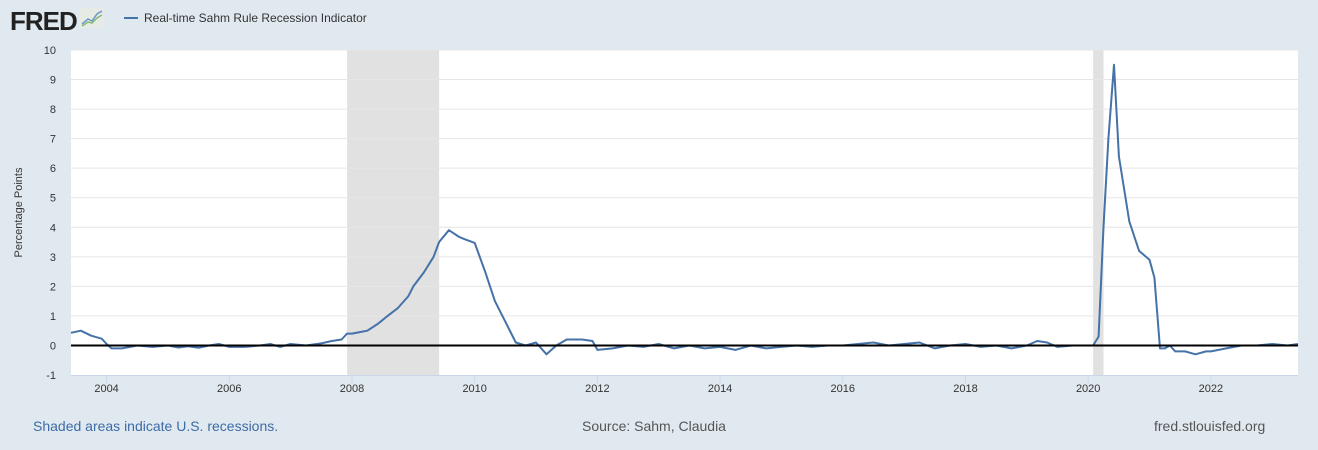 The width and height of the screenshot is (1318, 450). What do you see at coordinates (720, 389) in the screenshot?
I see `x-tick-label: 2014` at bounding box center [720, 389].